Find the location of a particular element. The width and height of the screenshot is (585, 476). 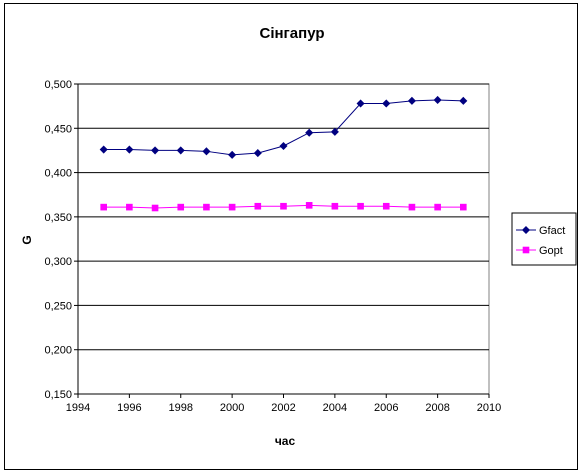

x-tick-label: 2002 is located at coordinates (283, 408).